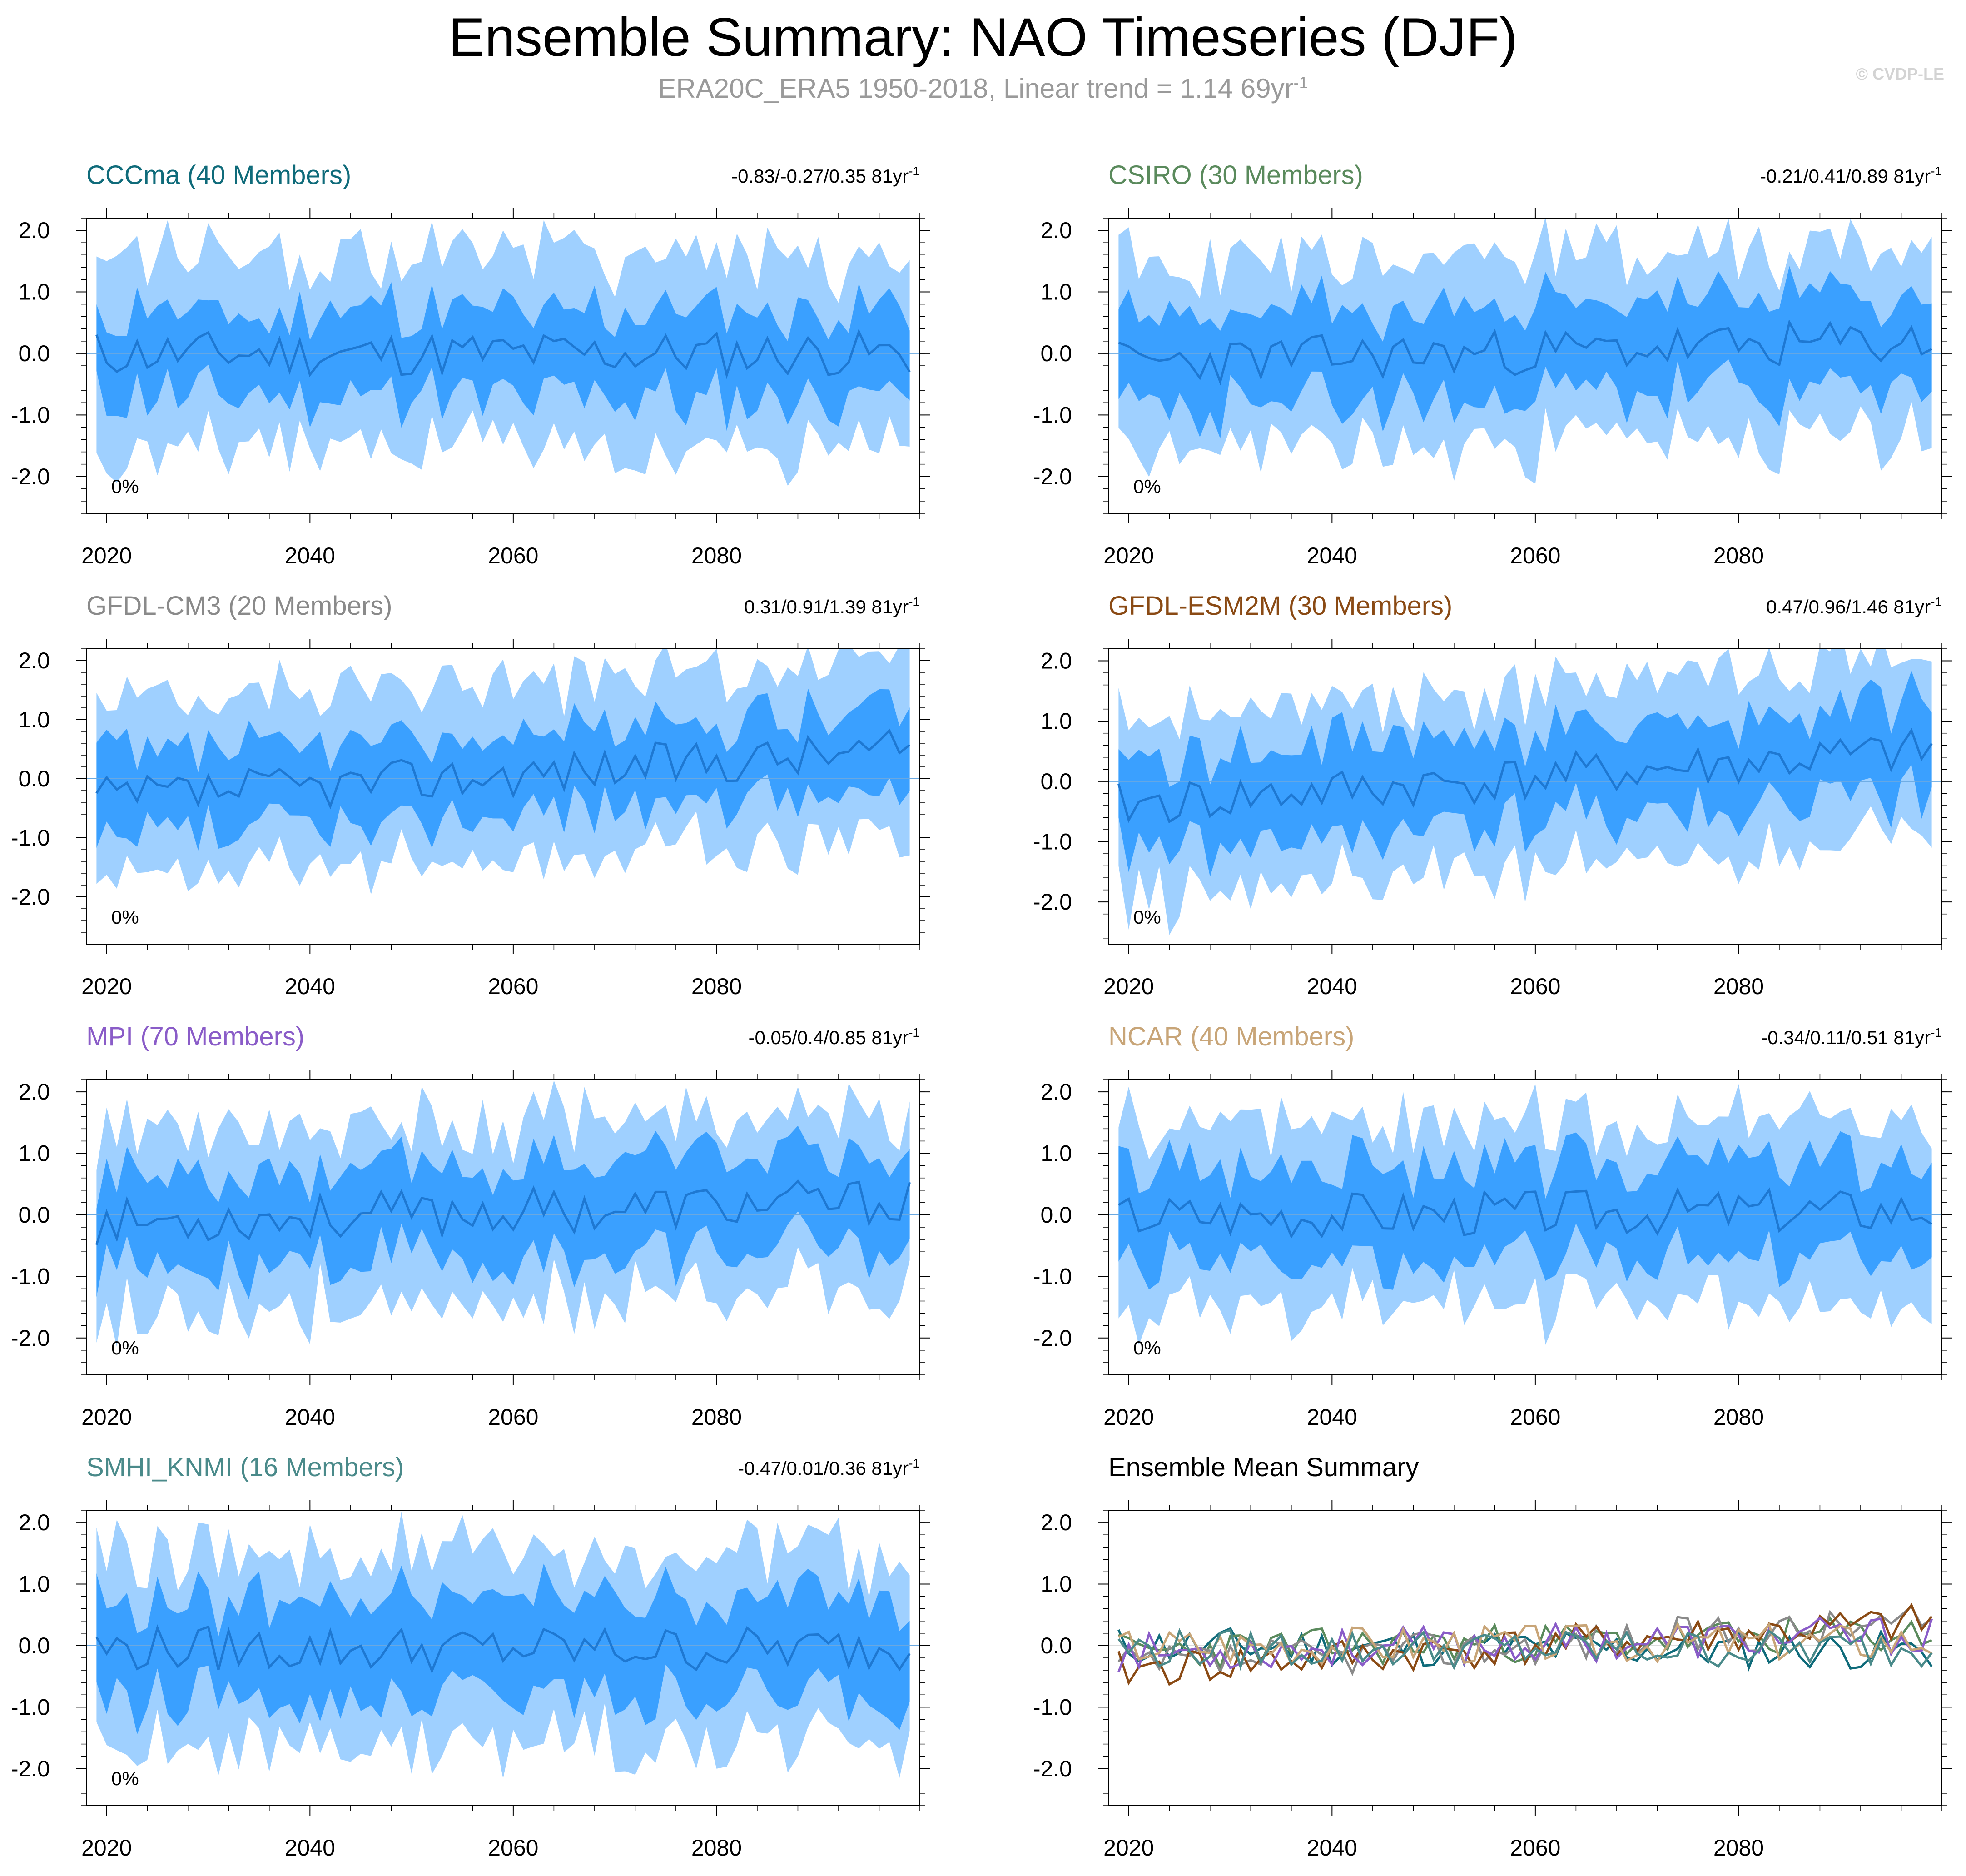 Image resolution: width=1966 pixels, height=1876 pixels. I want to click on trend-label: 0.47/0.96/1.46 81yr-1, so click(1854, 606).